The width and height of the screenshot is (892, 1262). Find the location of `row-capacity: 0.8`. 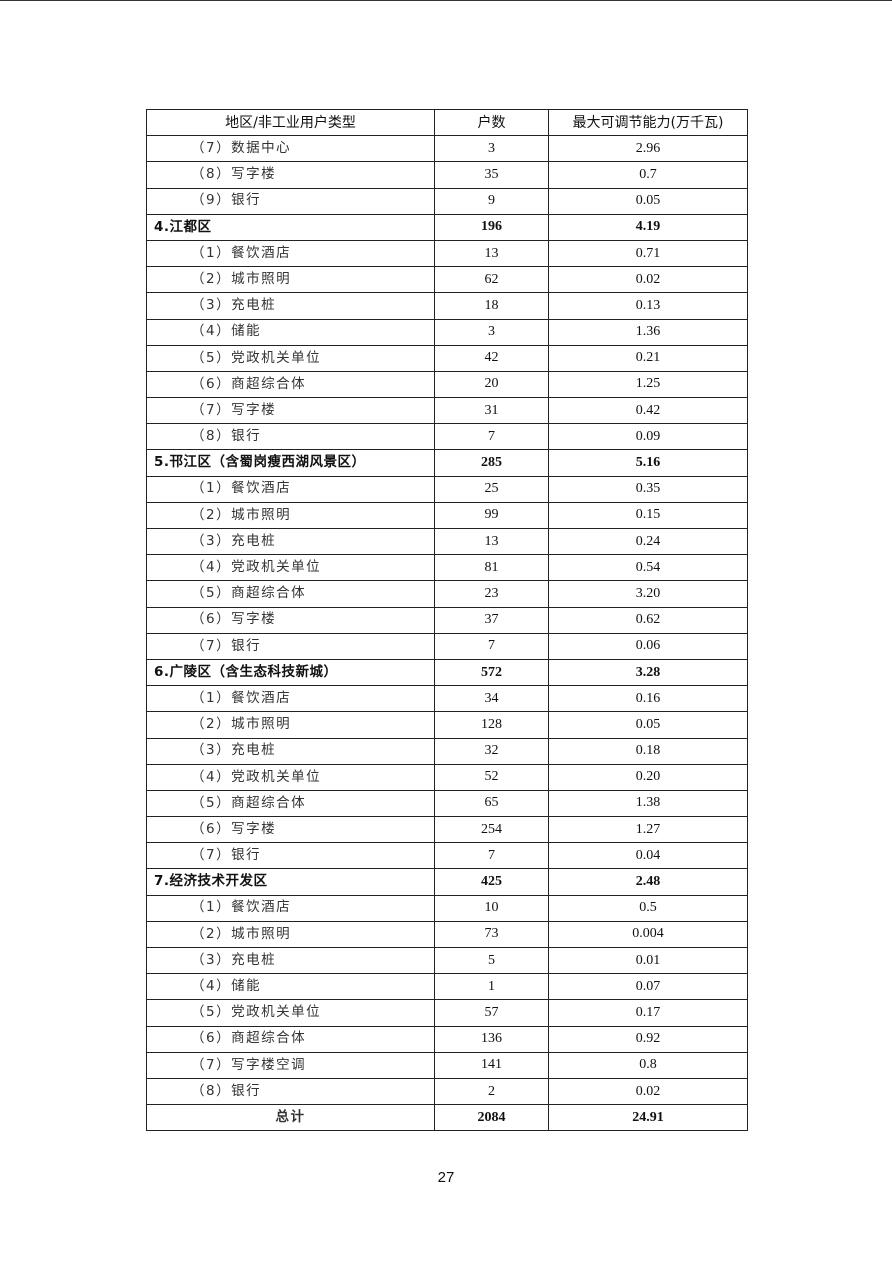

row-capacity: 0.8 is located at coordinates (648, 1065).